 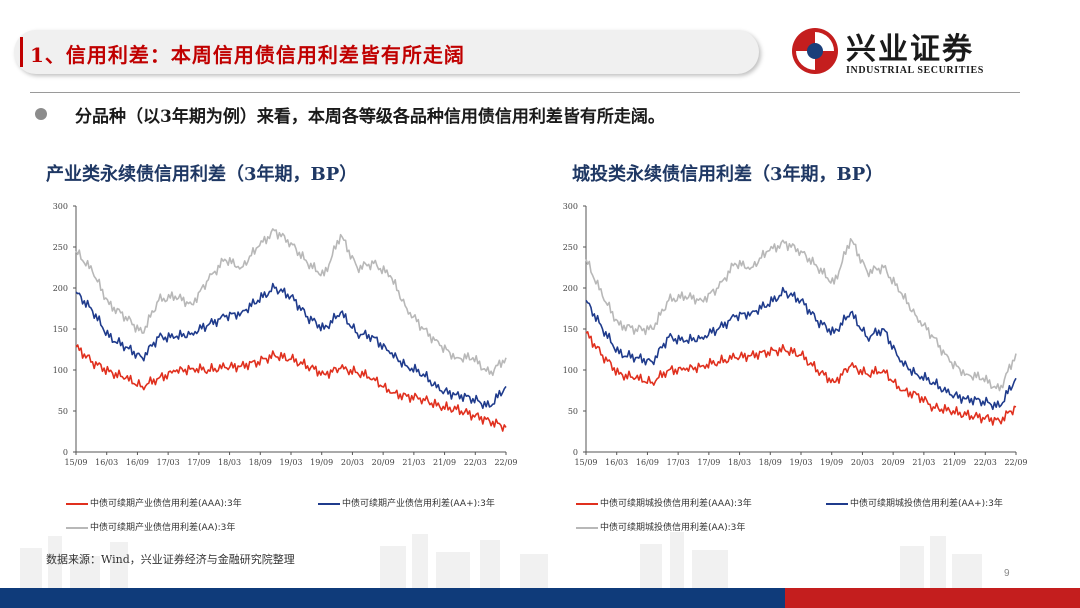 I want to click on legend-item: 中债可续期城投债信用利差(AAA):3年, so click(x=664, y=502).